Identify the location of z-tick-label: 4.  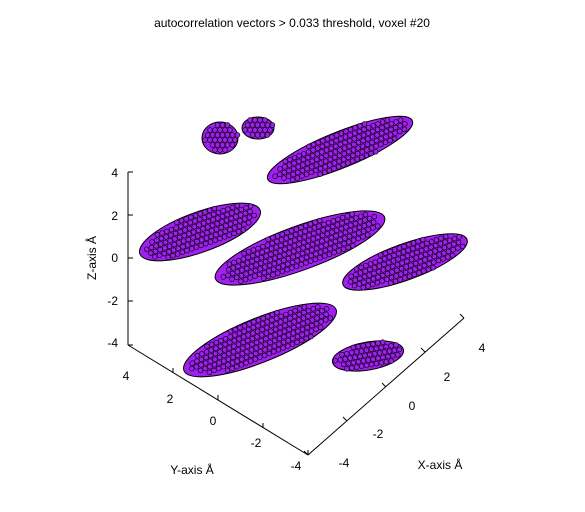
(114, 173).